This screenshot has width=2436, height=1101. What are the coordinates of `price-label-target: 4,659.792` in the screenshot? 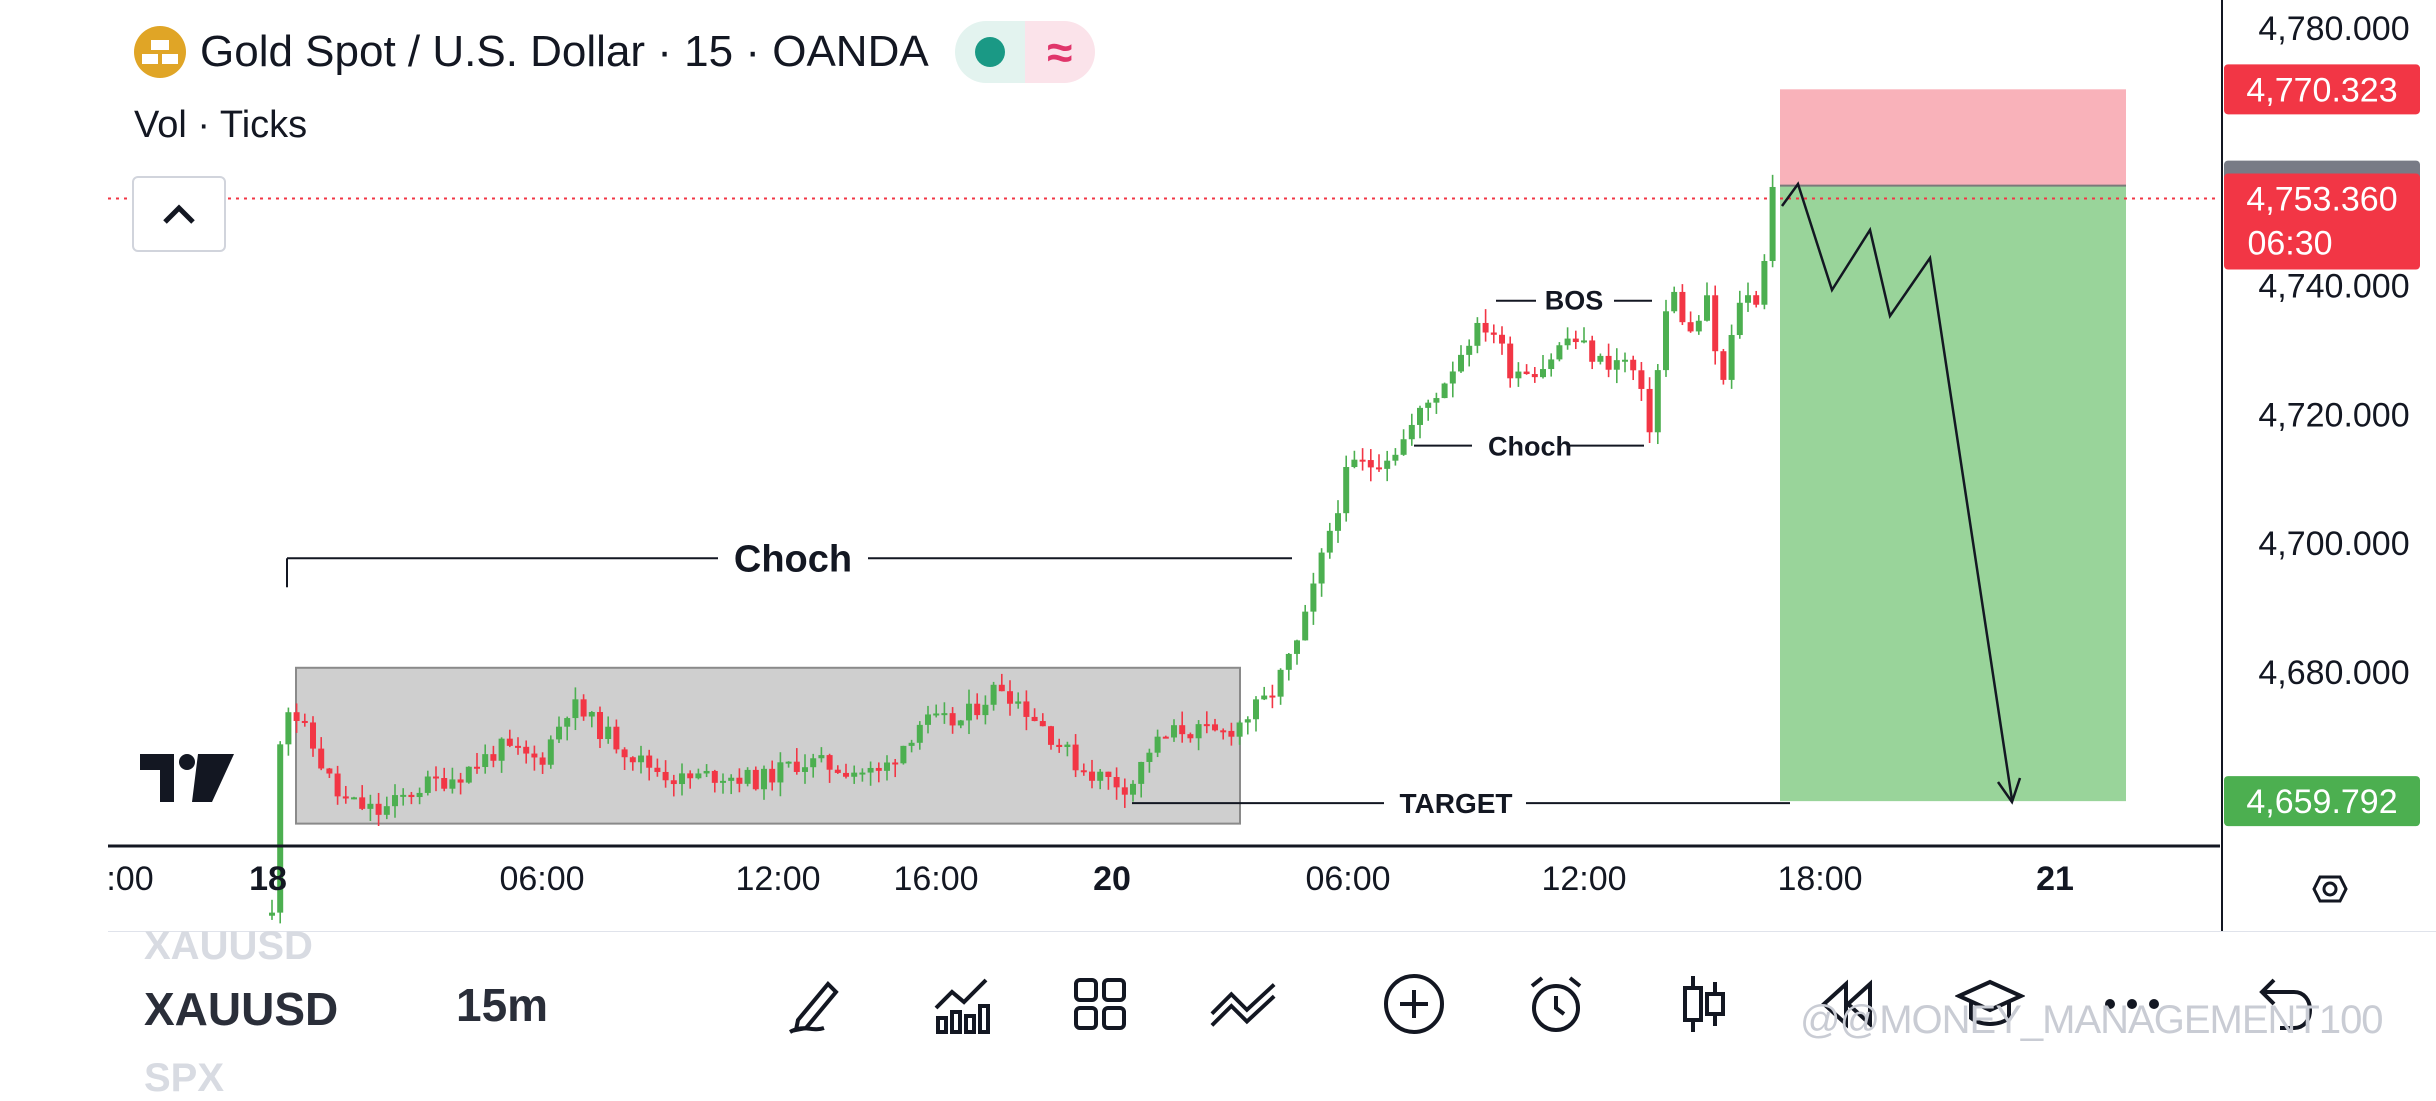 It's located at (2322, 801).